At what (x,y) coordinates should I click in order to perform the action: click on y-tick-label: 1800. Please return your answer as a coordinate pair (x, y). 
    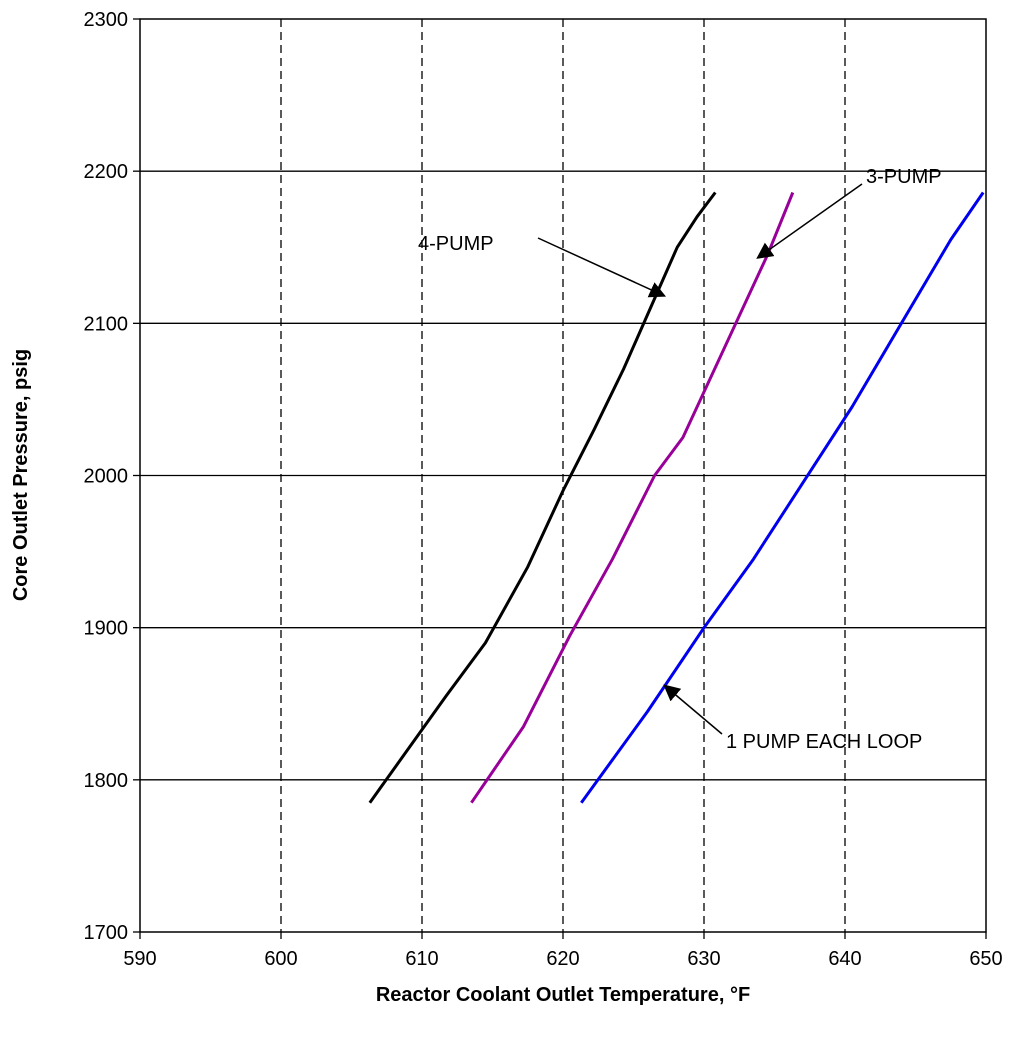
    Looking at the image, I should click on (106, 781).